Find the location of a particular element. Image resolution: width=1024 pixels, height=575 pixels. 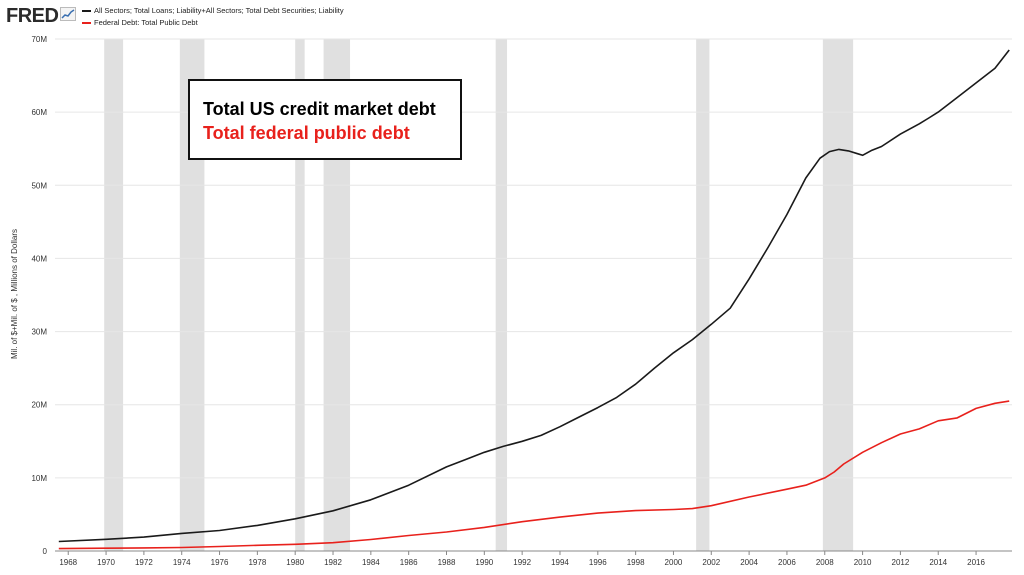

x-tick-label: 1974 is located at coordinates (182, 562).